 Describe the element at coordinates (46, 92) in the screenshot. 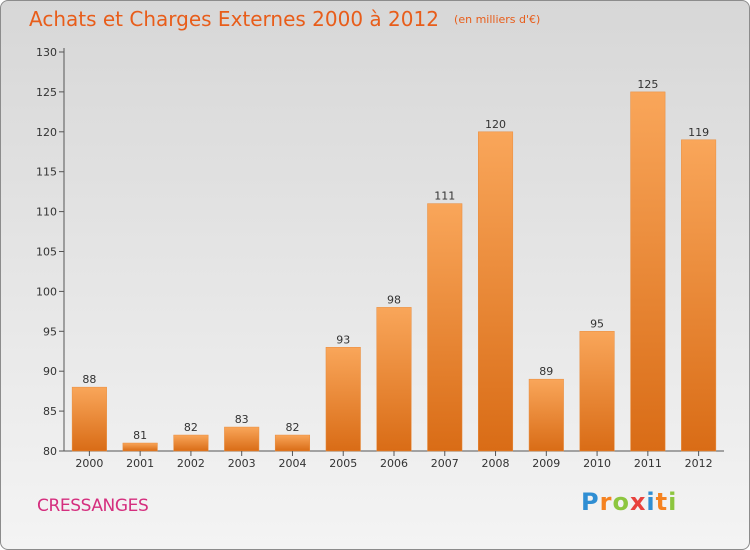

I see `y-tick-label: 125` at that location.